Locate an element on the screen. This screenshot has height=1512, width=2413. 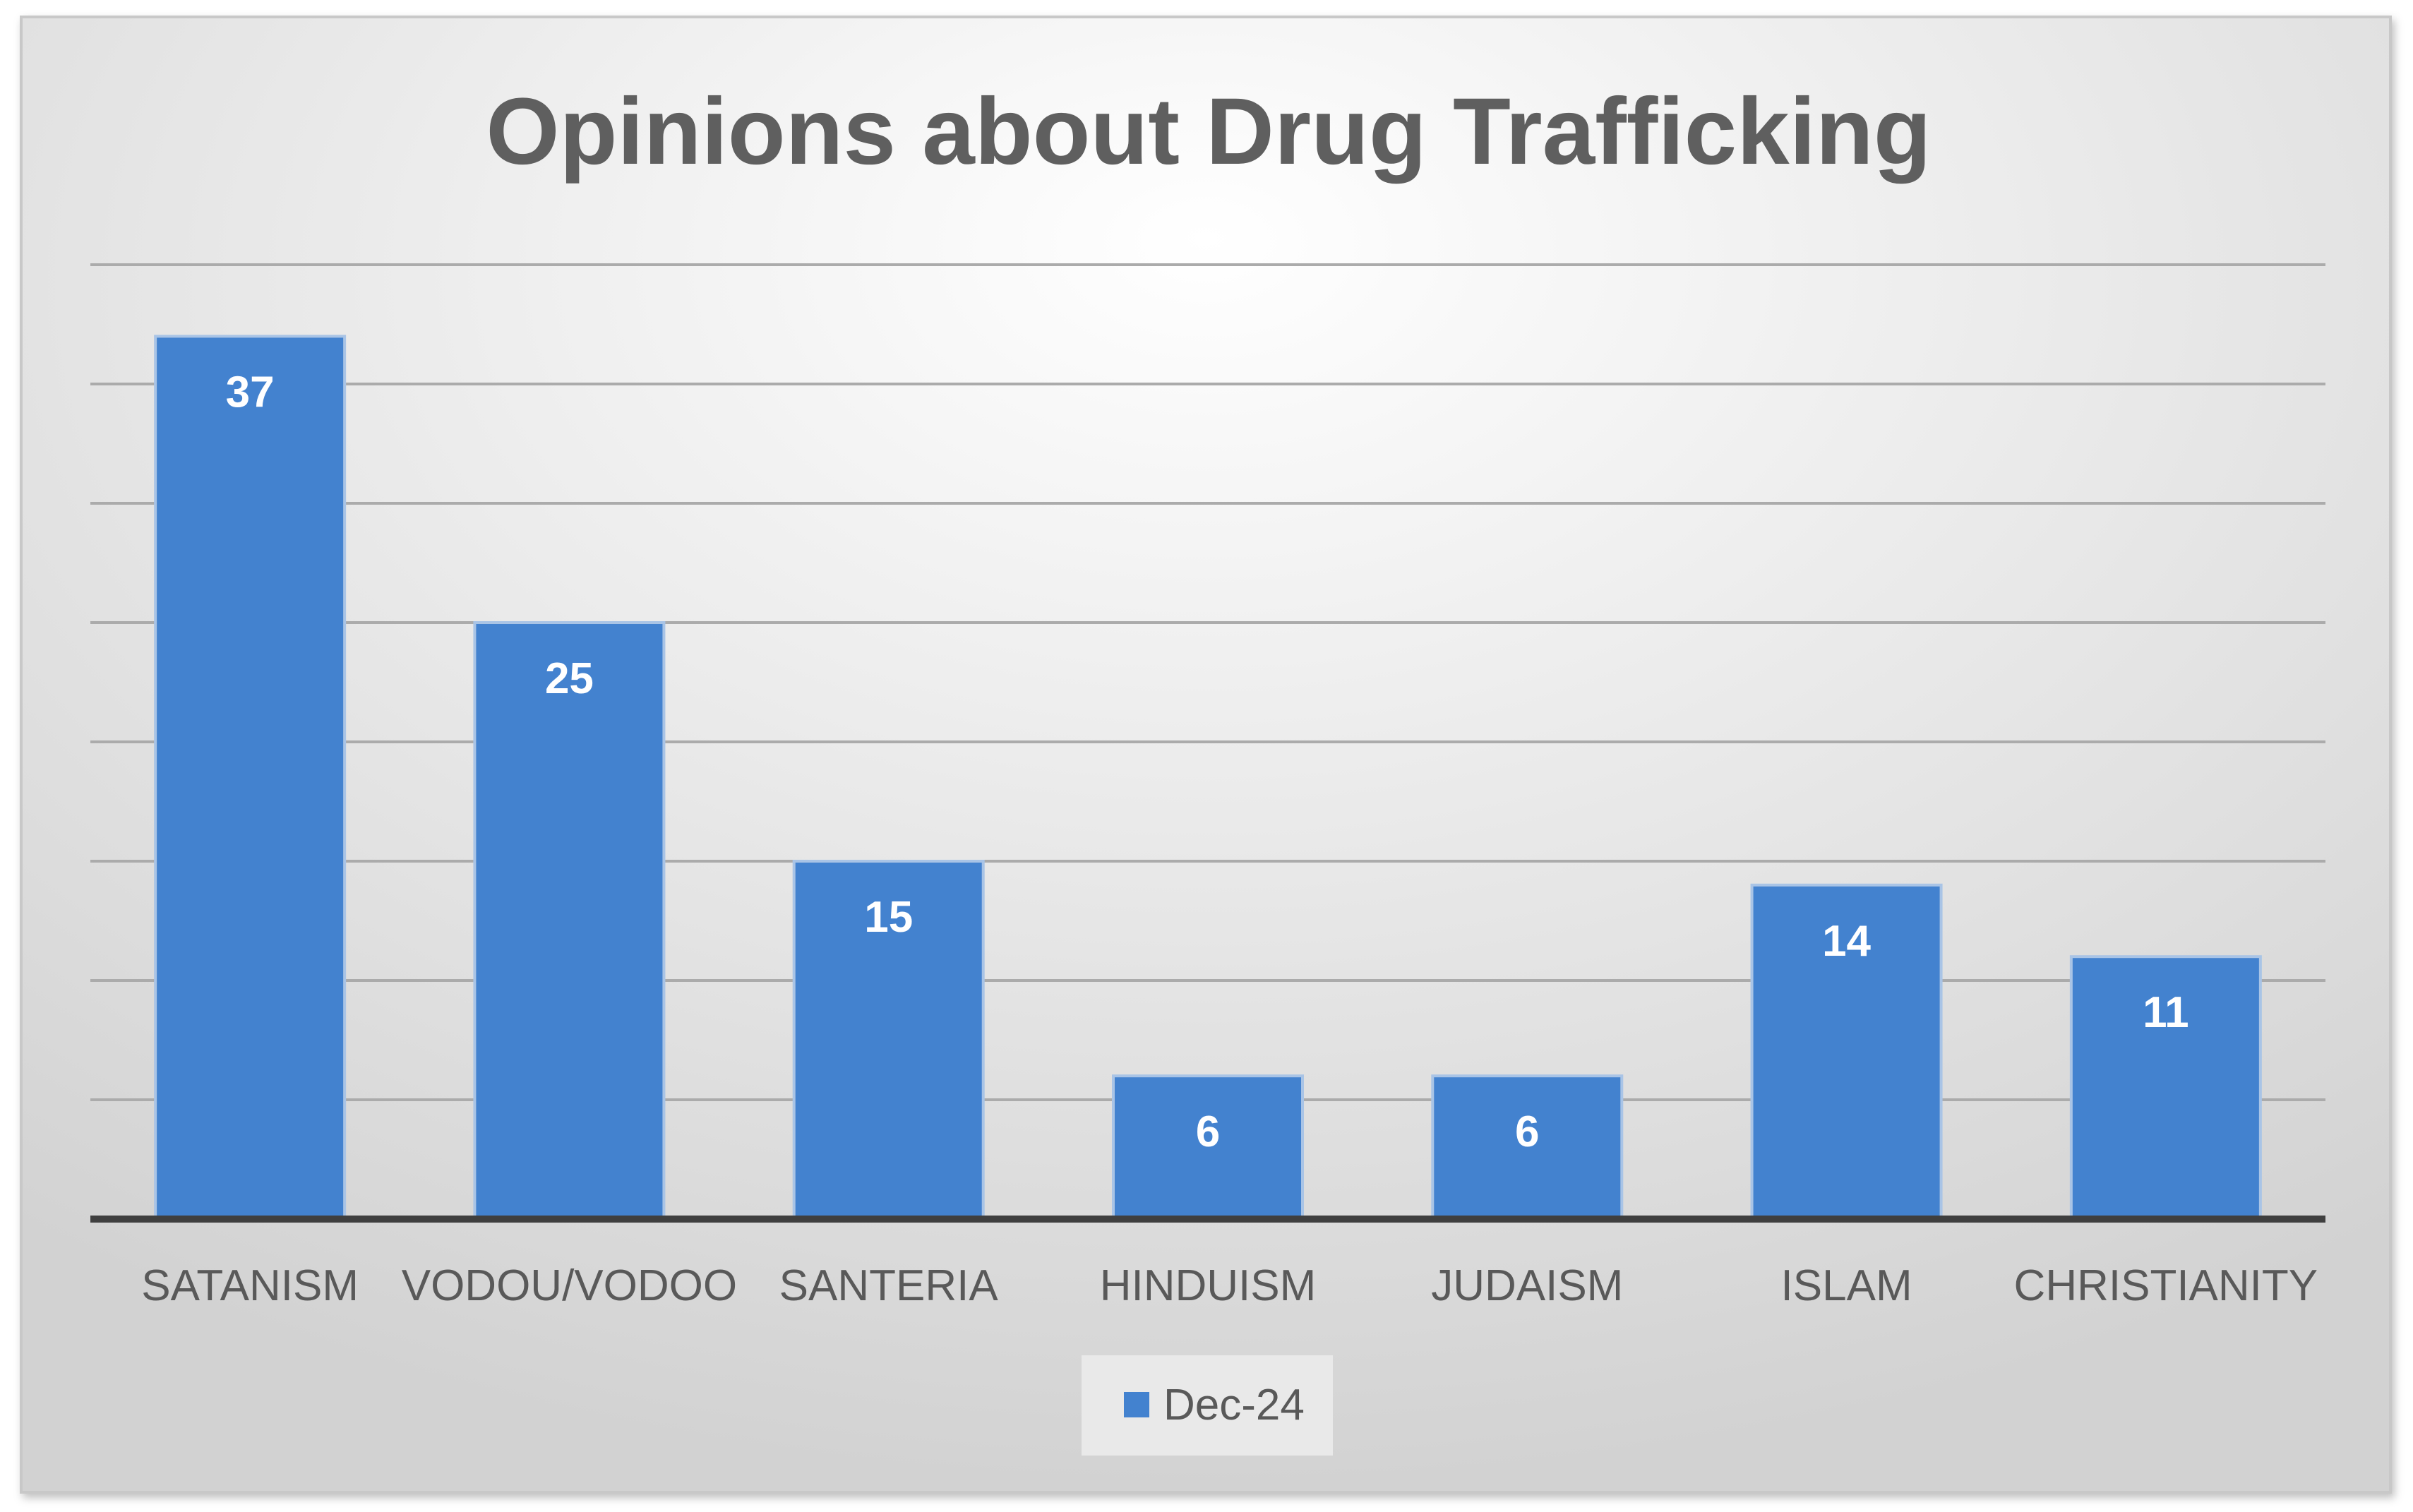
legend-label: Dec-24 is located at coordinates (1234, 1405).